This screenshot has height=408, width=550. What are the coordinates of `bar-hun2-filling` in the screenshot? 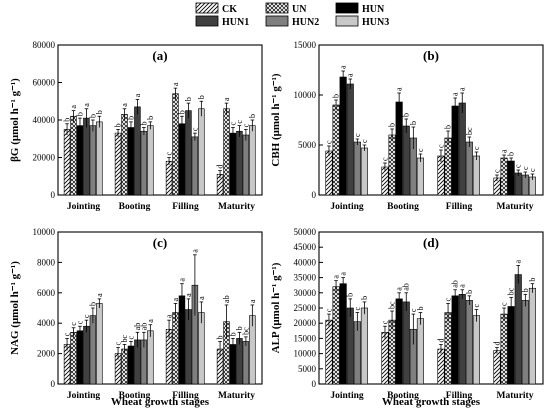 It's located at (195, 166).